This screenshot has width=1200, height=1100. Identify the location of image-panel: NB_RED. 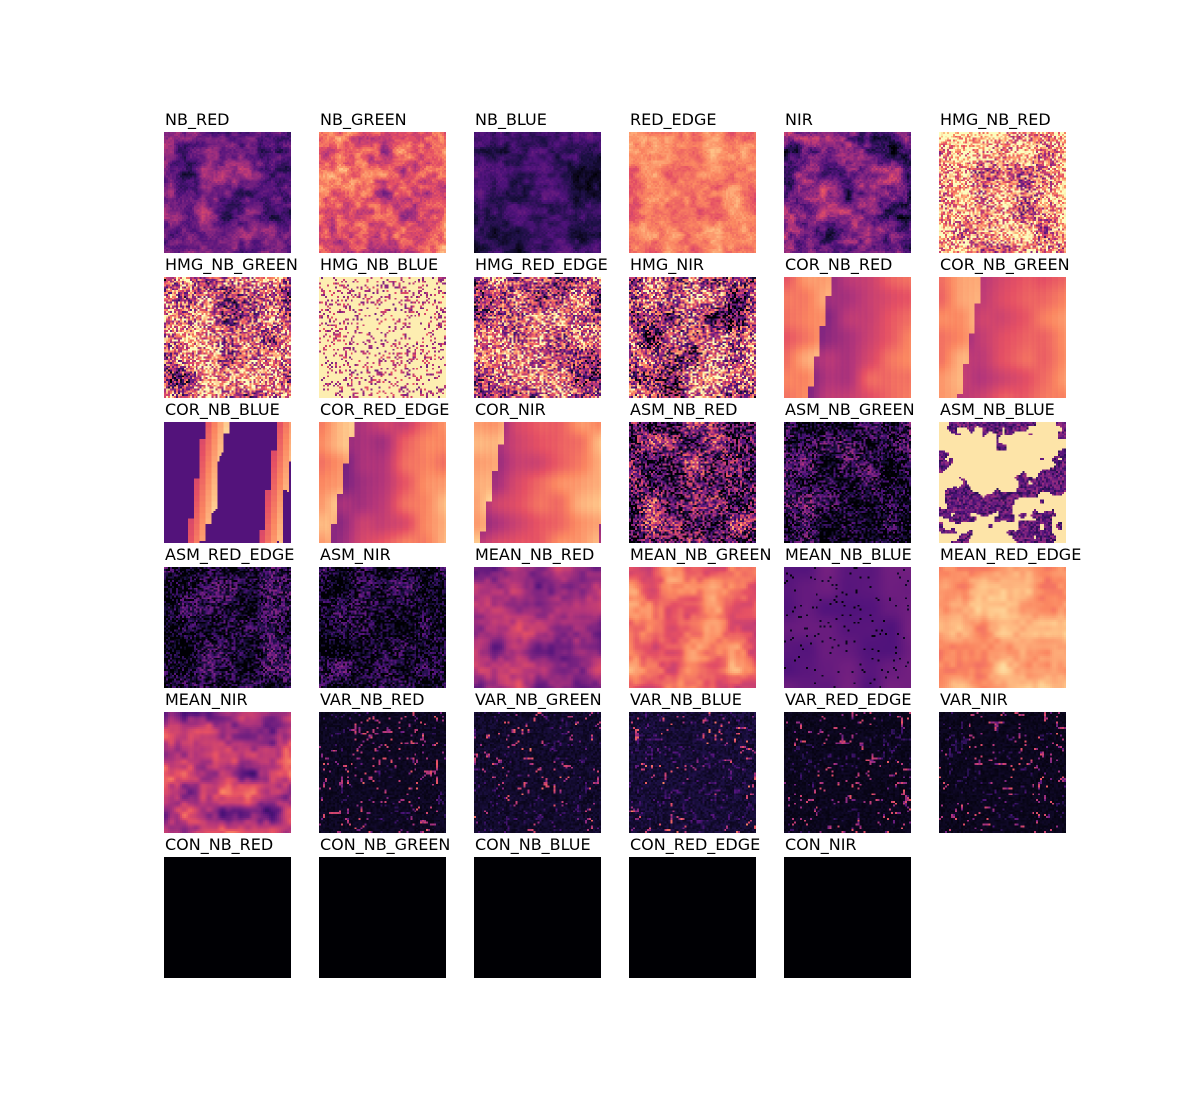
(228, 181).